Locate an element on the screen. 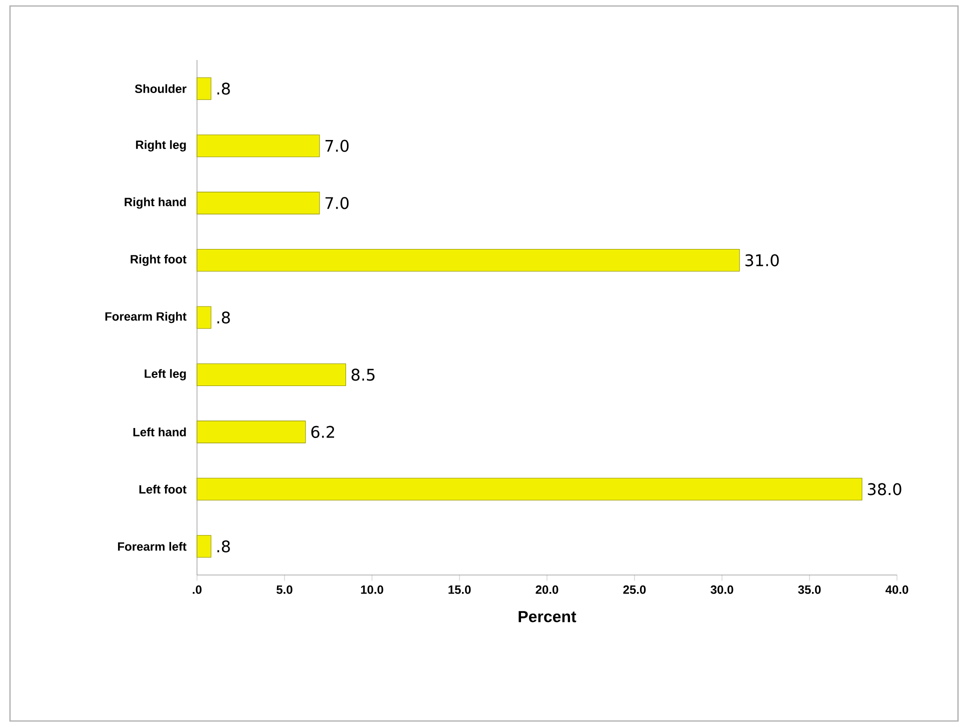 This screenshot has width=964, height=727. y-tick-label: Left leg is located at coordinates (165, 374).